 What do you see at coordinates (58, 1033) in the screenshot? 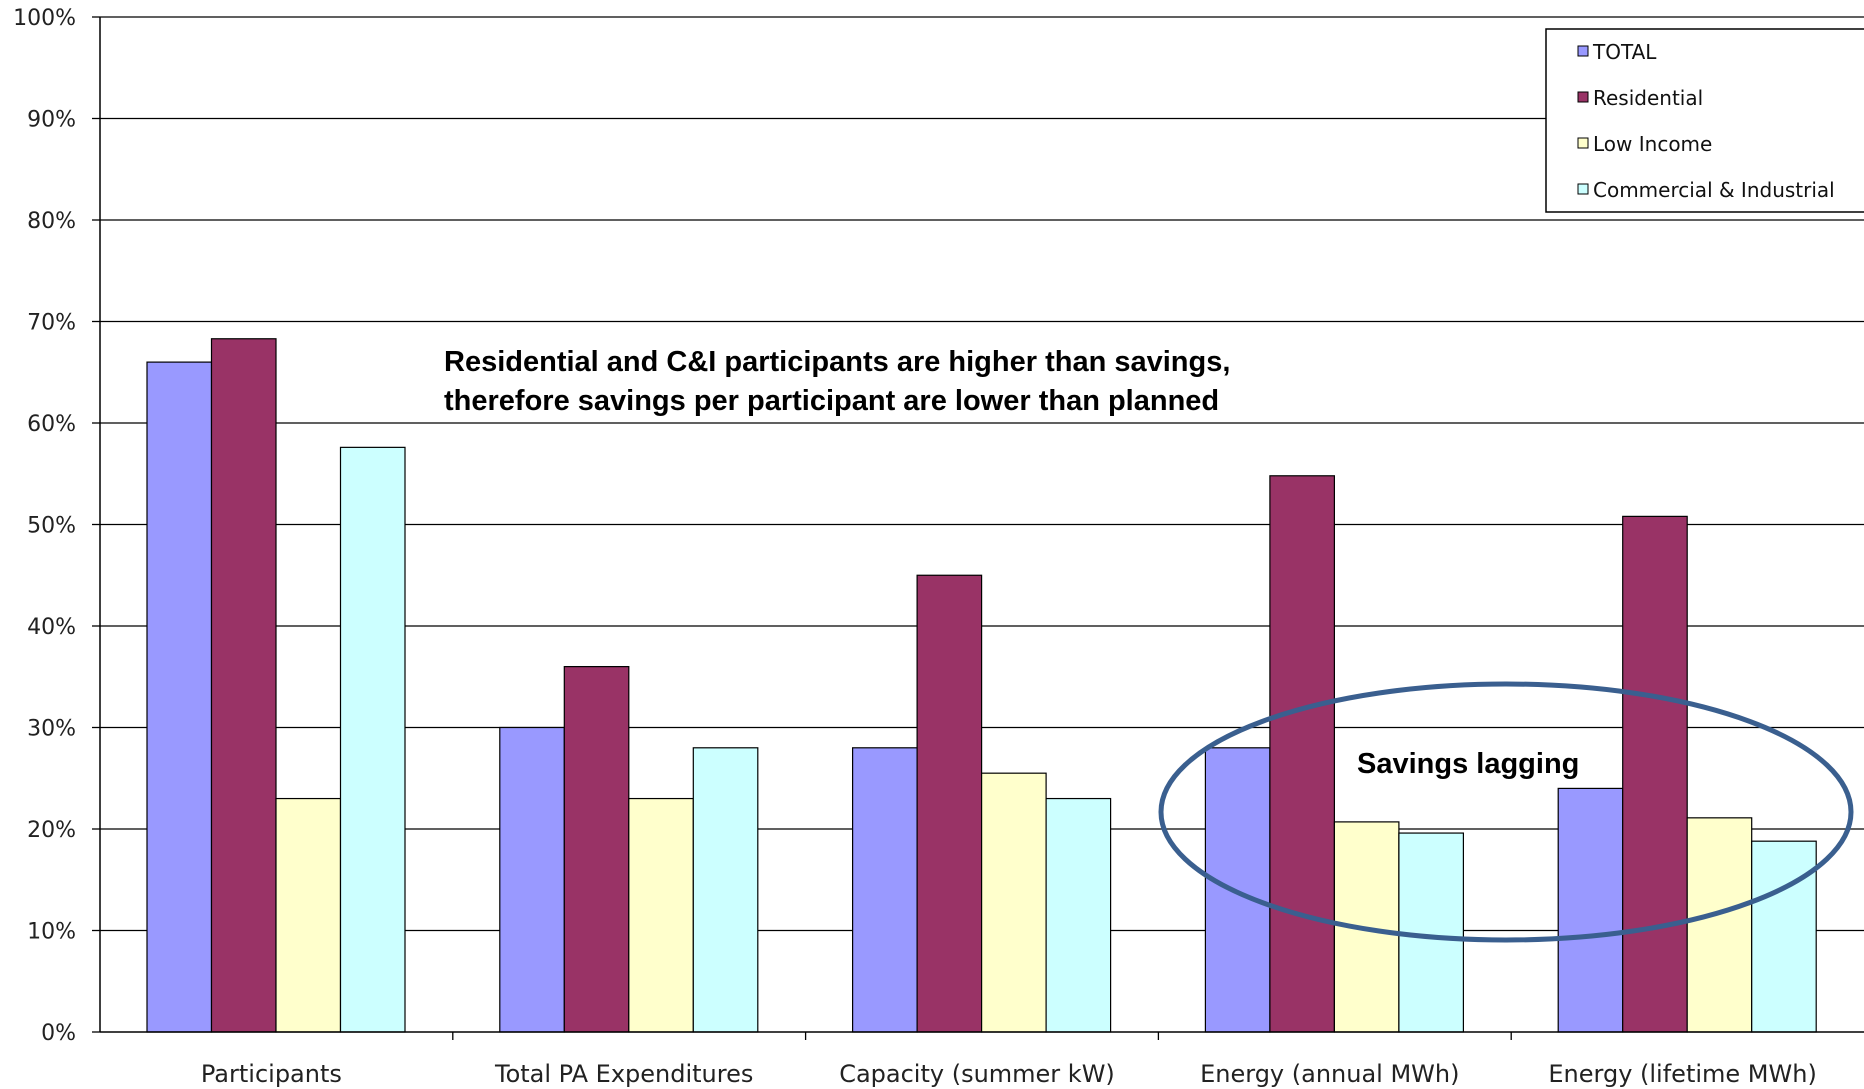
I see `y-tick-label: 0%` at bounding box center [58, 1033].